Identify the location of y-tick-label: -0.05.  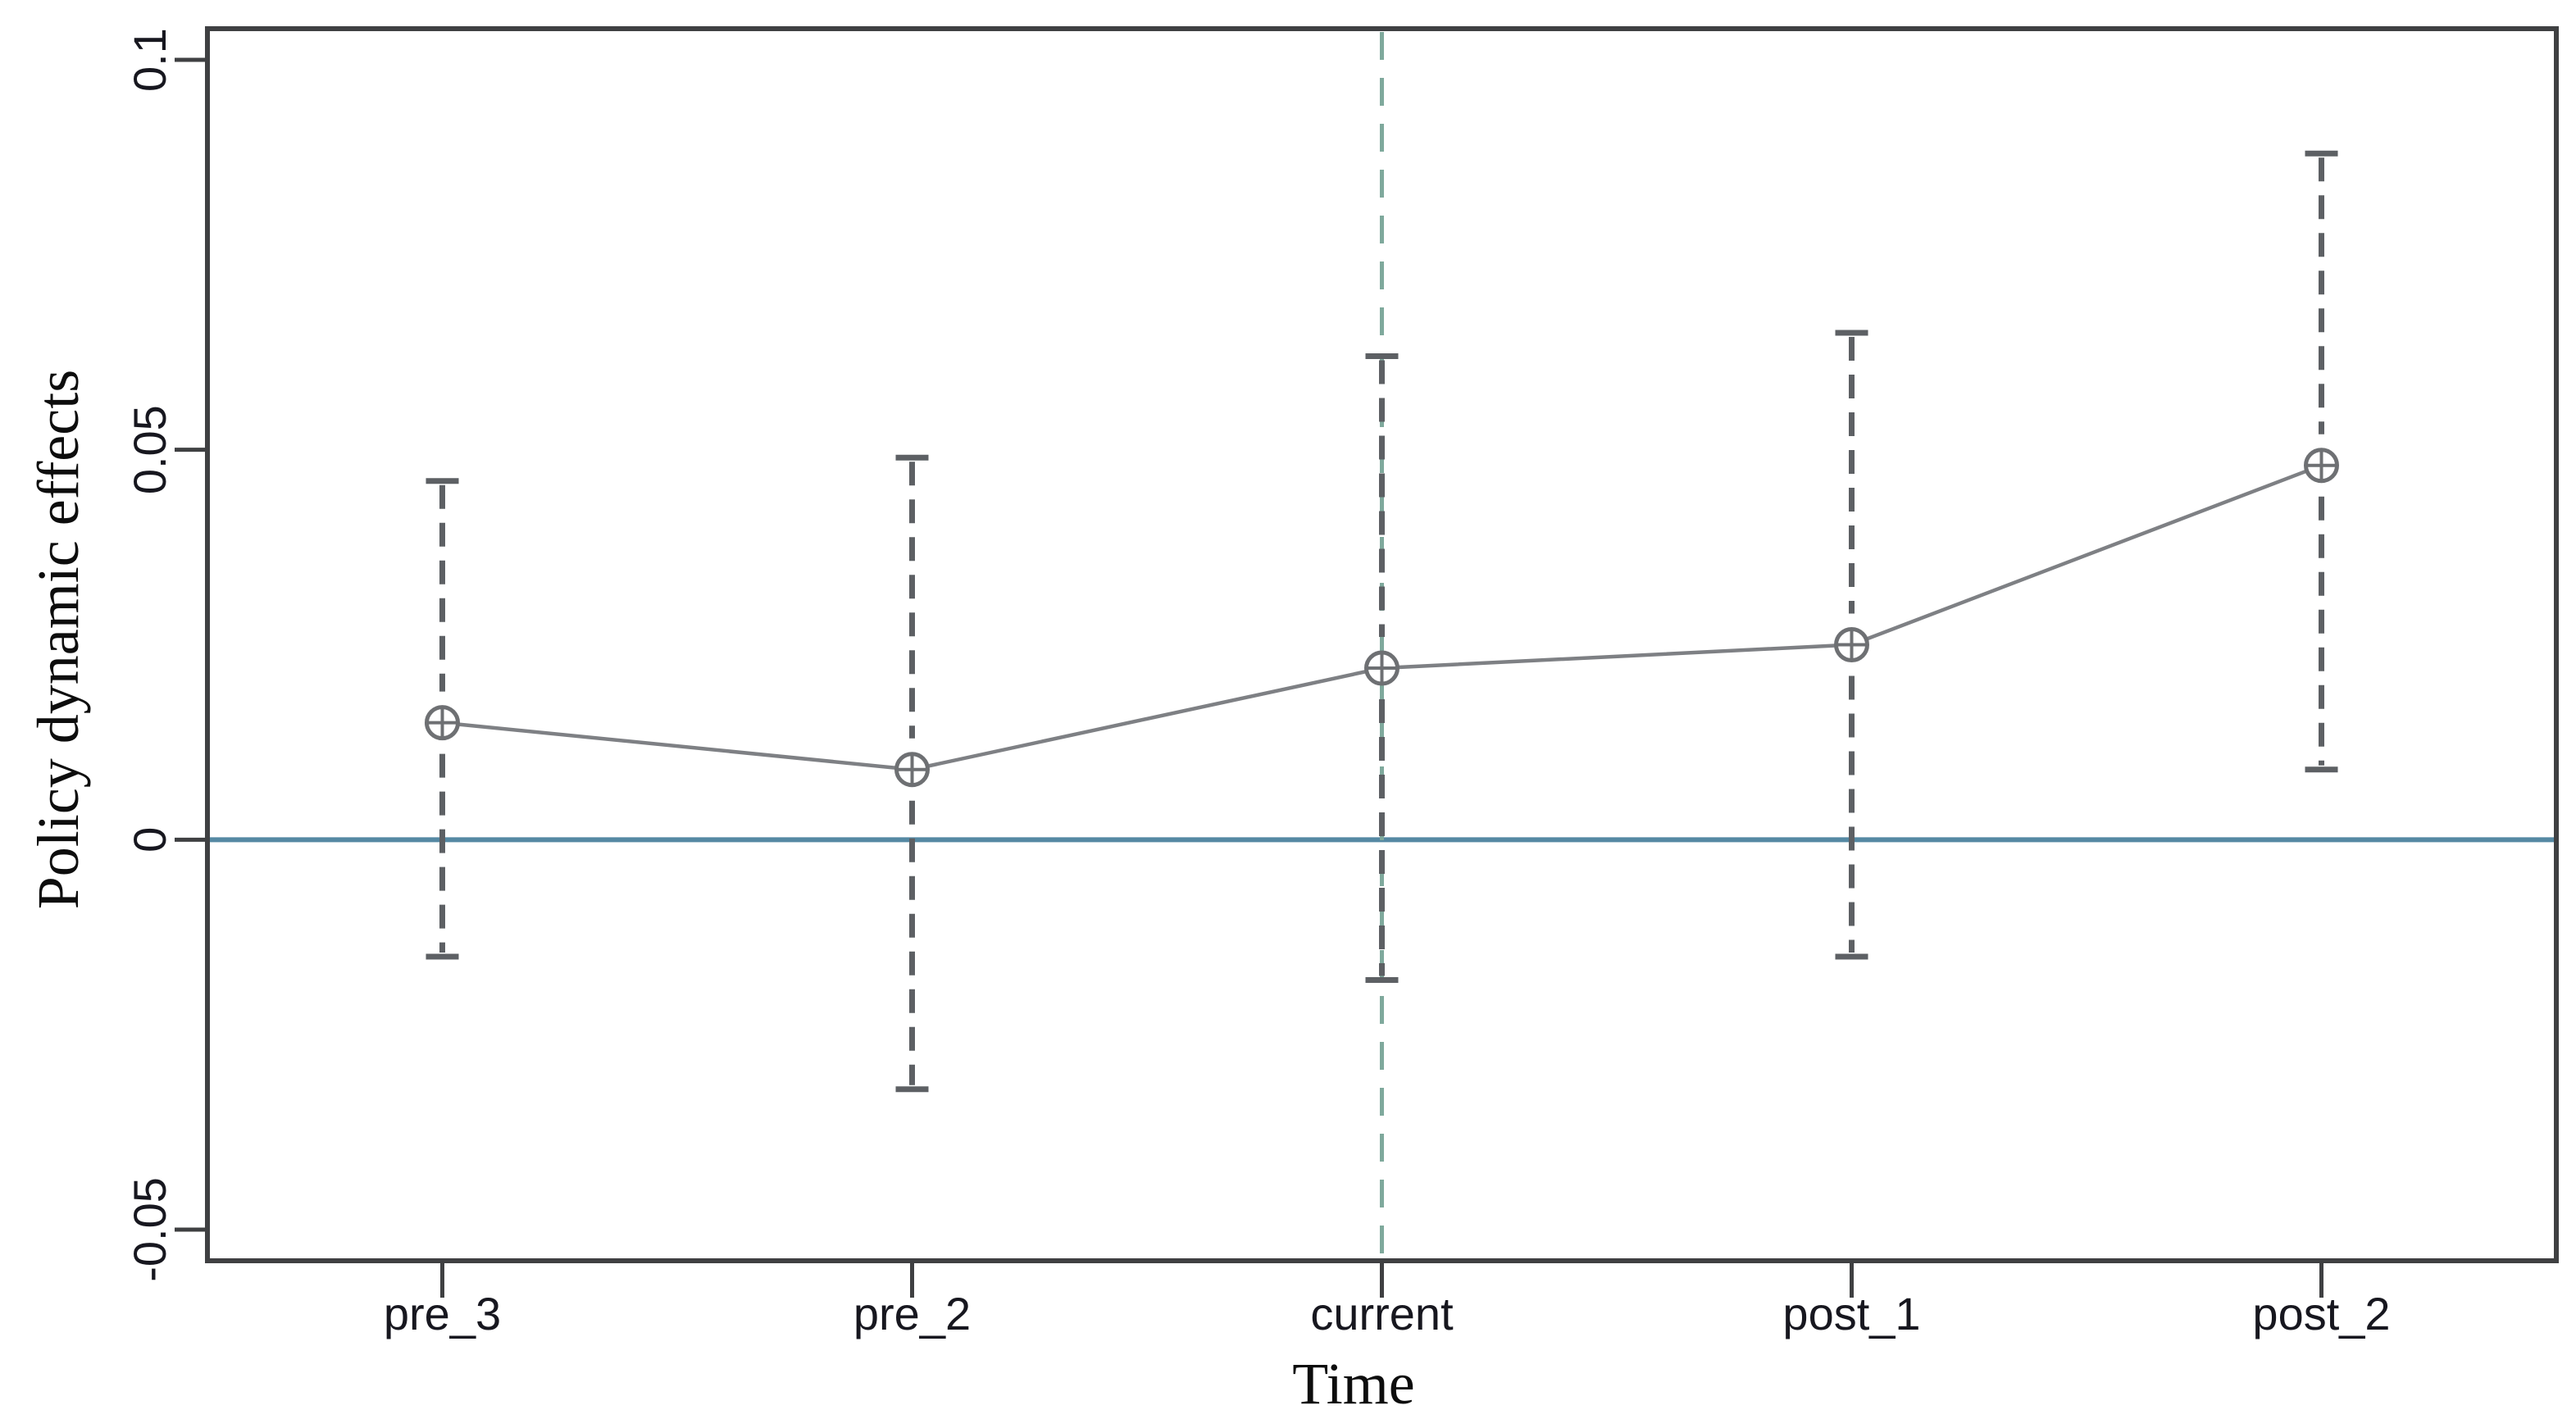
(149, 1229).